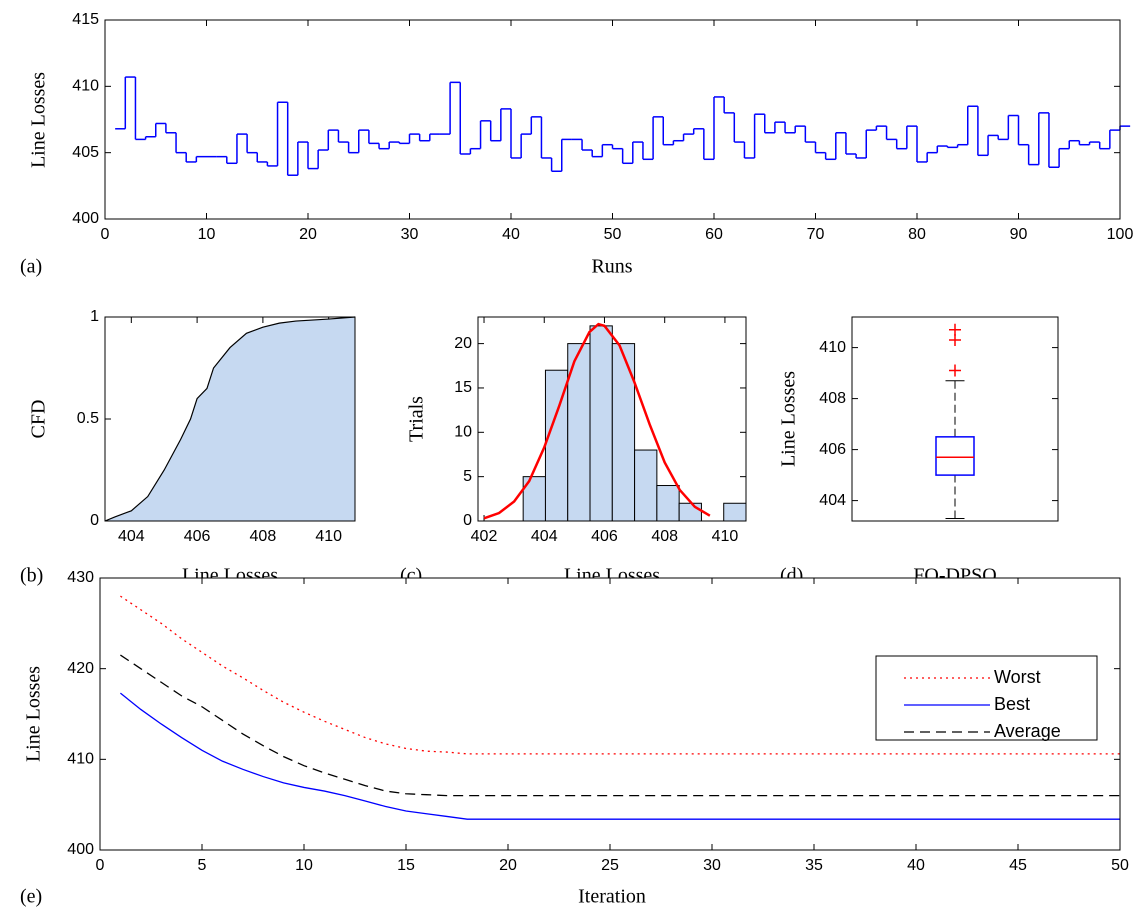  What do you see at coordinates (463, 343) in the screenshot?
I see `y-tick-label: 20` at bounding box center [463, 343].